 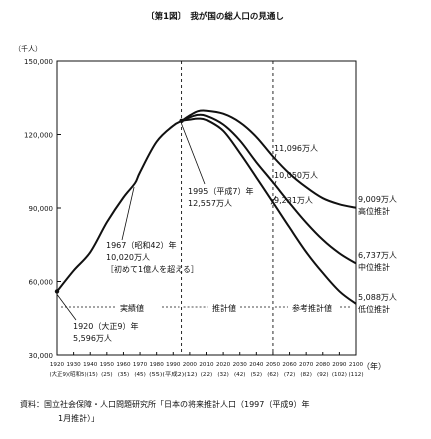 What do you see at coordinates (38, 136) in the screenshot?
I see `y-tick-label: 120,000` at bounding box center [38, 136].